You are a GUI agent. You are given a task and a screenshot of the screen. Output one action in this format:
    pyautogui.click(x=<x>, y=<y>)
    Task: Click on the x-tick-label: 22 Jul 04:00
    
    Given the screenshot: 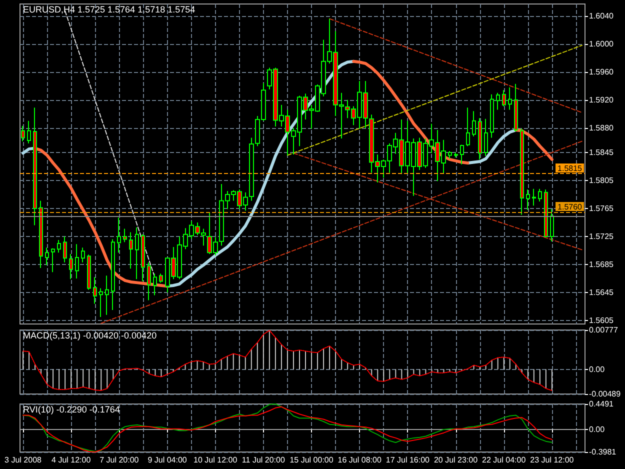 What is the action you would take?
    pyautogui.click(x=504, y=460)
    